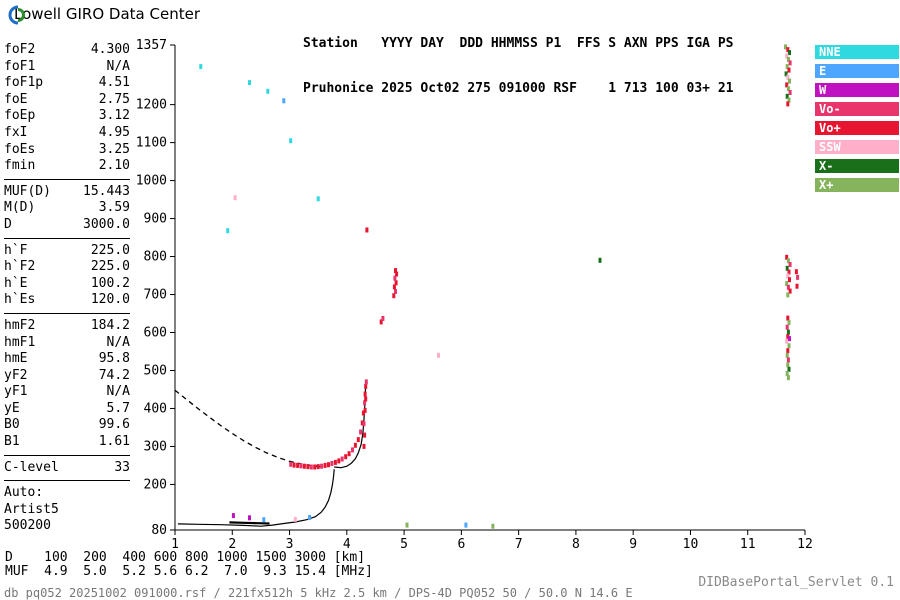  What do you see at coordinates (67, 150) in the screenshot?
I see `param-row: foEs 3.25` at bounding box center [67, 150].